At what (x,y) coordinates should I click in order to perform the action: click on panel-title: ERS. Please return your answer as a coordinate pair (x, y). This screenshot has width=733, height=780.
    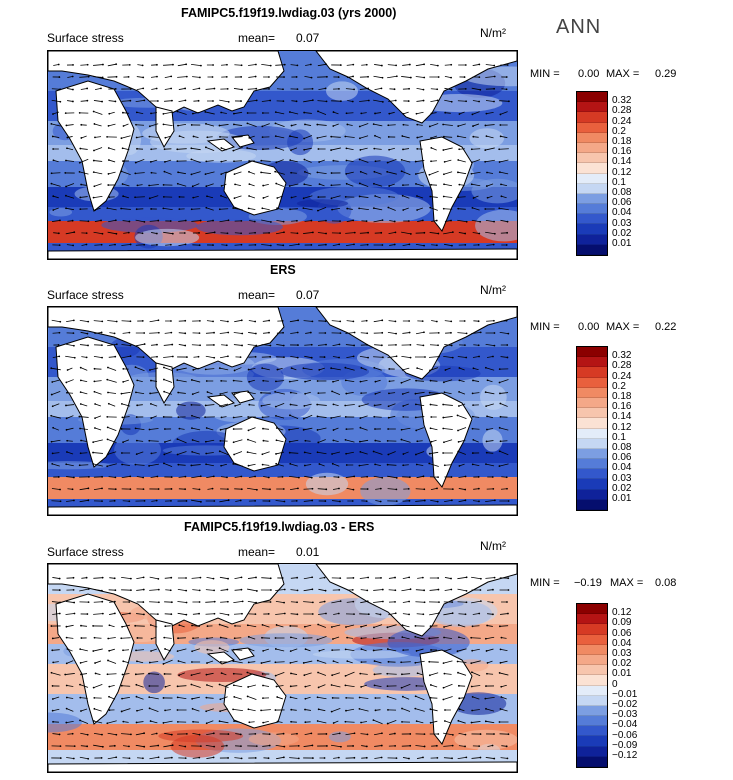
    Looking at the image, I should click on (283, 270).